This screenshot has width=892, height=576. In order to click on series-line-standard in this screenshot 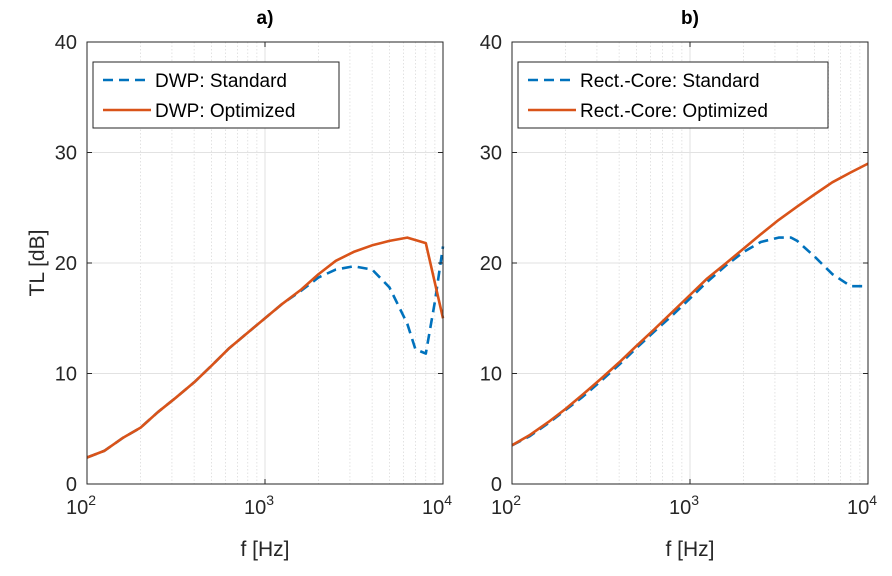, I will do `click(689, 341)`.